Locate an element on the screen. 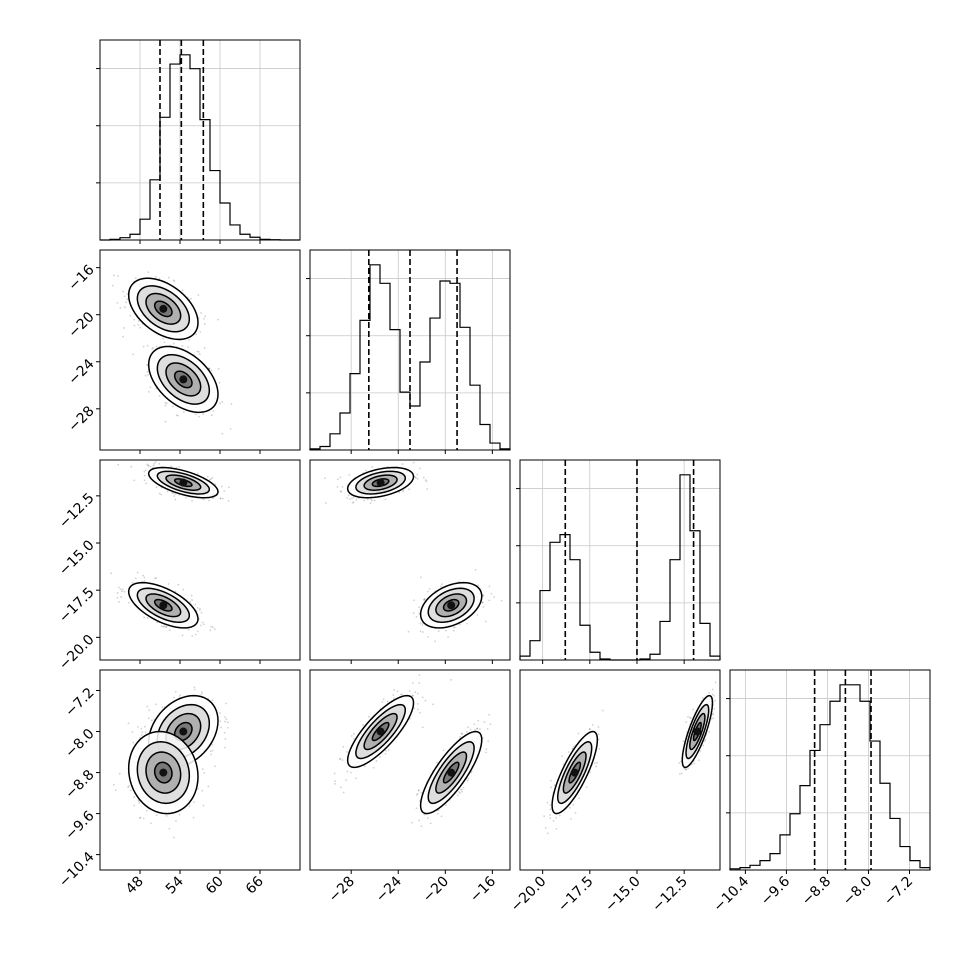 The width and height of the screenshot is (970, 970). panel-bg is located at coordinates (410, 560).